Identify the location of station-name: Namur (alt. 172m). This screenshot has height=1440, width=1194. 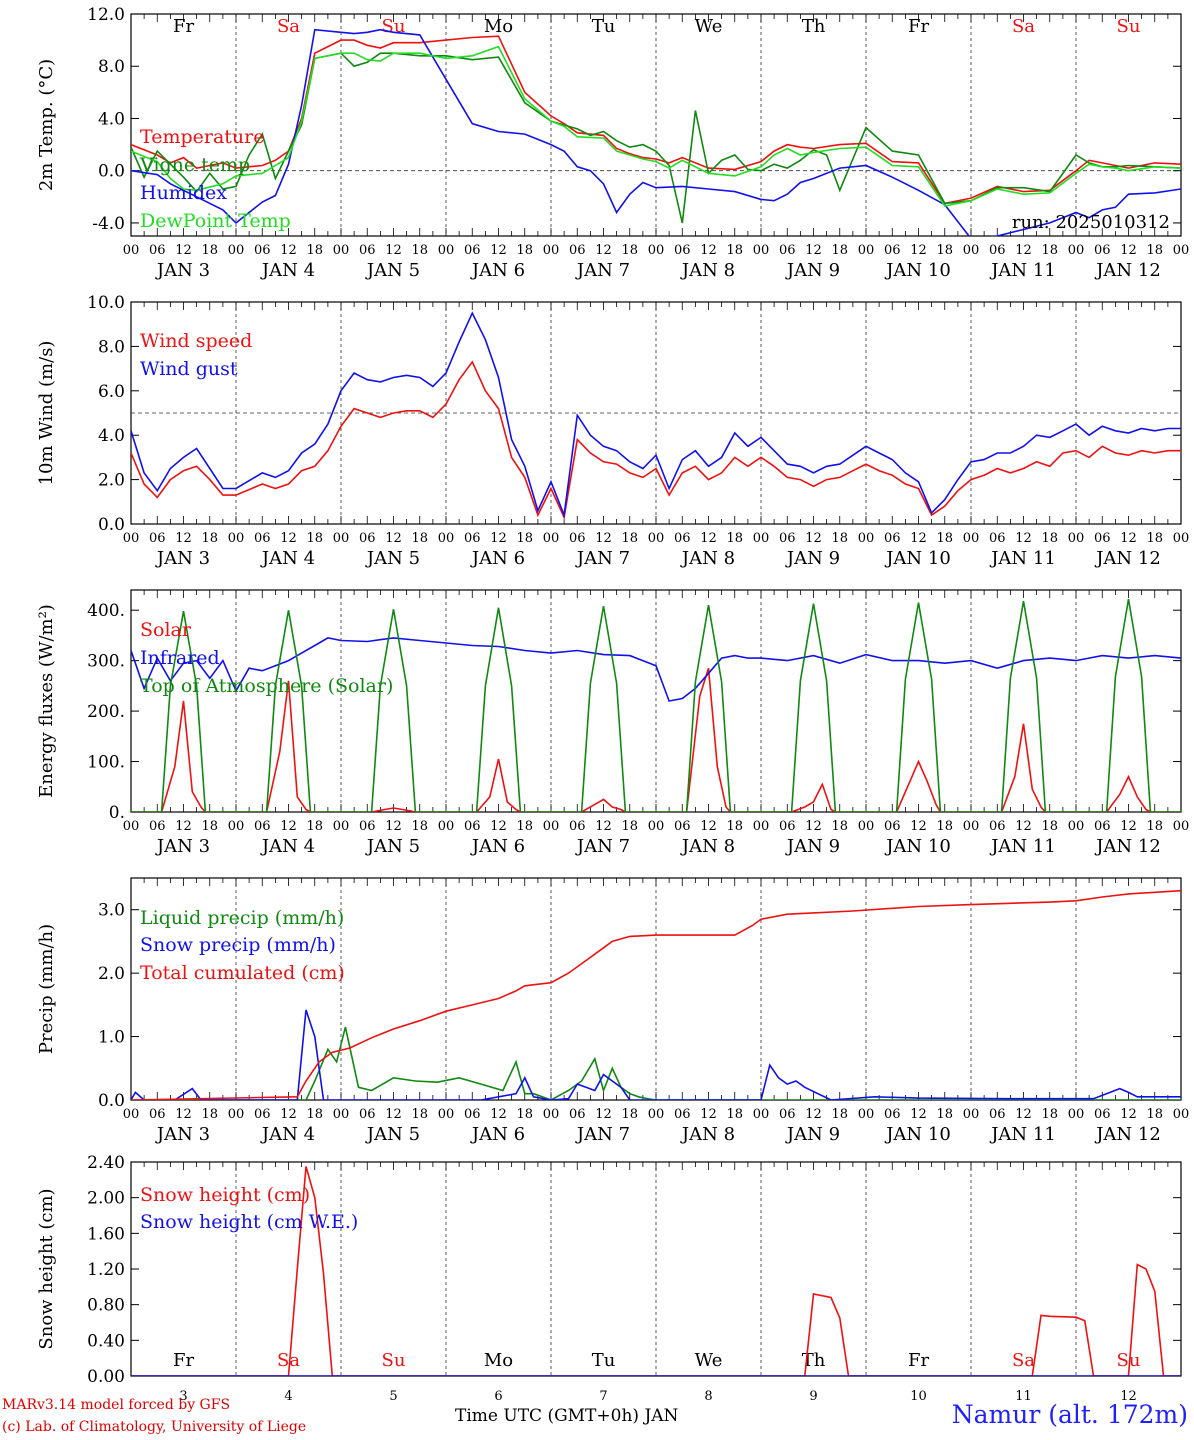
(1069, 1414).